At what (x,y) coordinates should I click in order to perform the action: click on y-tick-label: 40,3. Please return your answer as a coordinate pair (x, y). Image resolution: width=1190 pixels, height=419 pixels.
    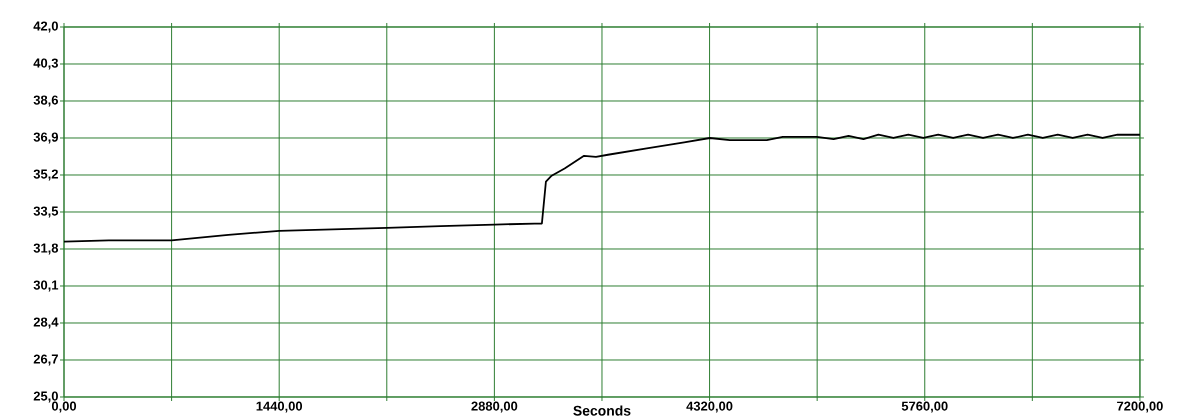
    Looking at the image, I should click on (46, 64).